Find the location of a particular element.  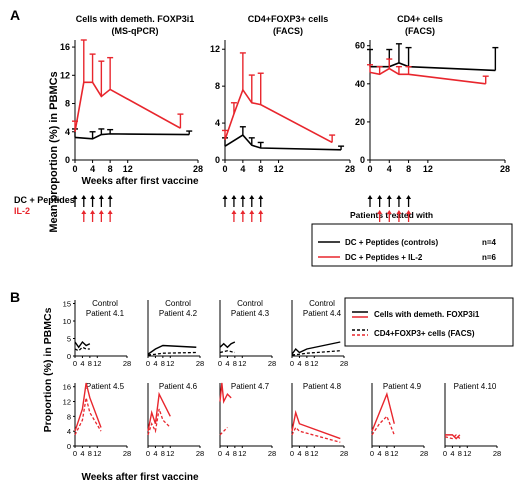

legend-b-solid-label: Cells with demeth. FOXP3i1 is located at coordinates (427, 314).